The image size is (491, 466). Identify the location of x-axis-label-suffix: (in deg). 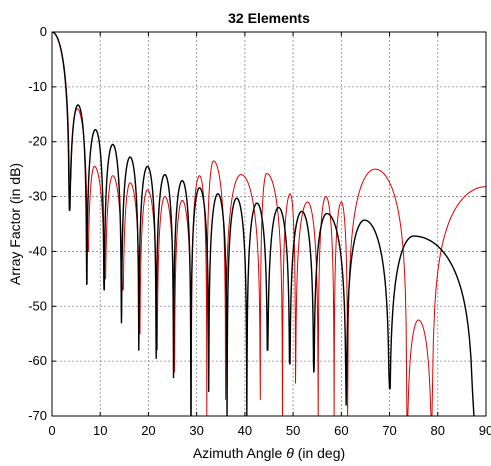
(319, 453).